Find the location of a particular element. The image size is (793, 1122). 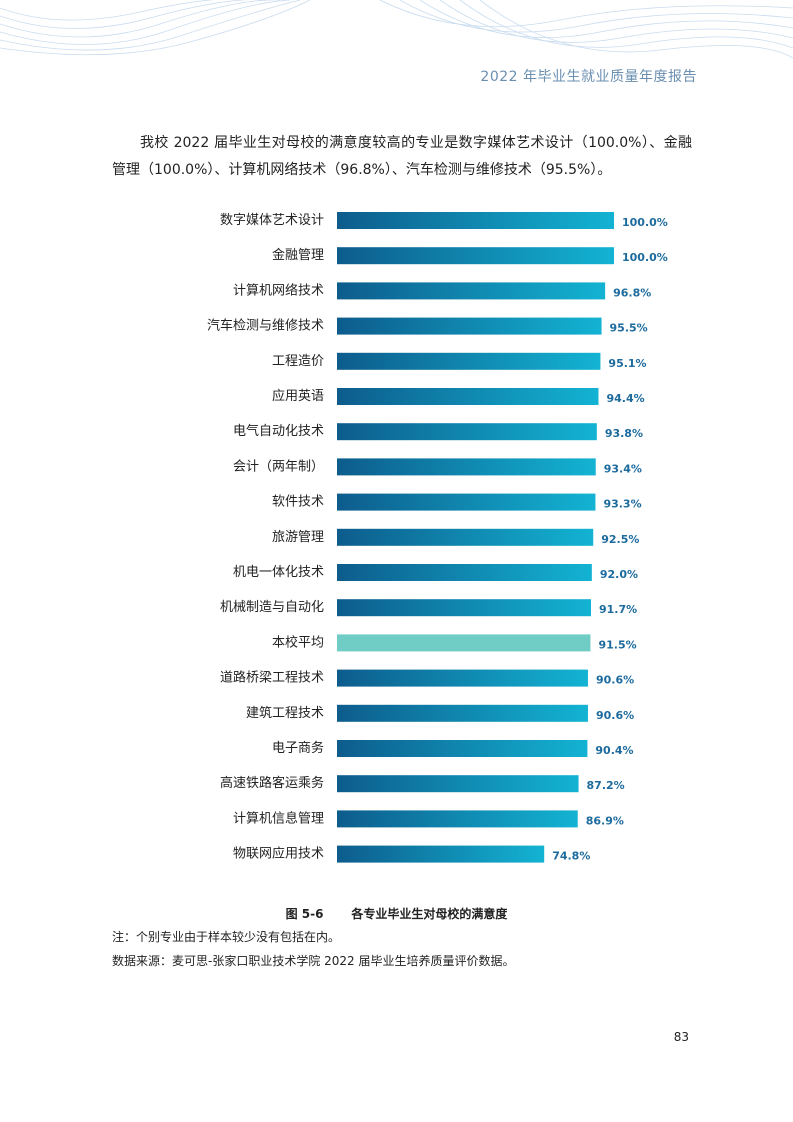

value-label-3: 96.8% is located at coordinates (632, 292).